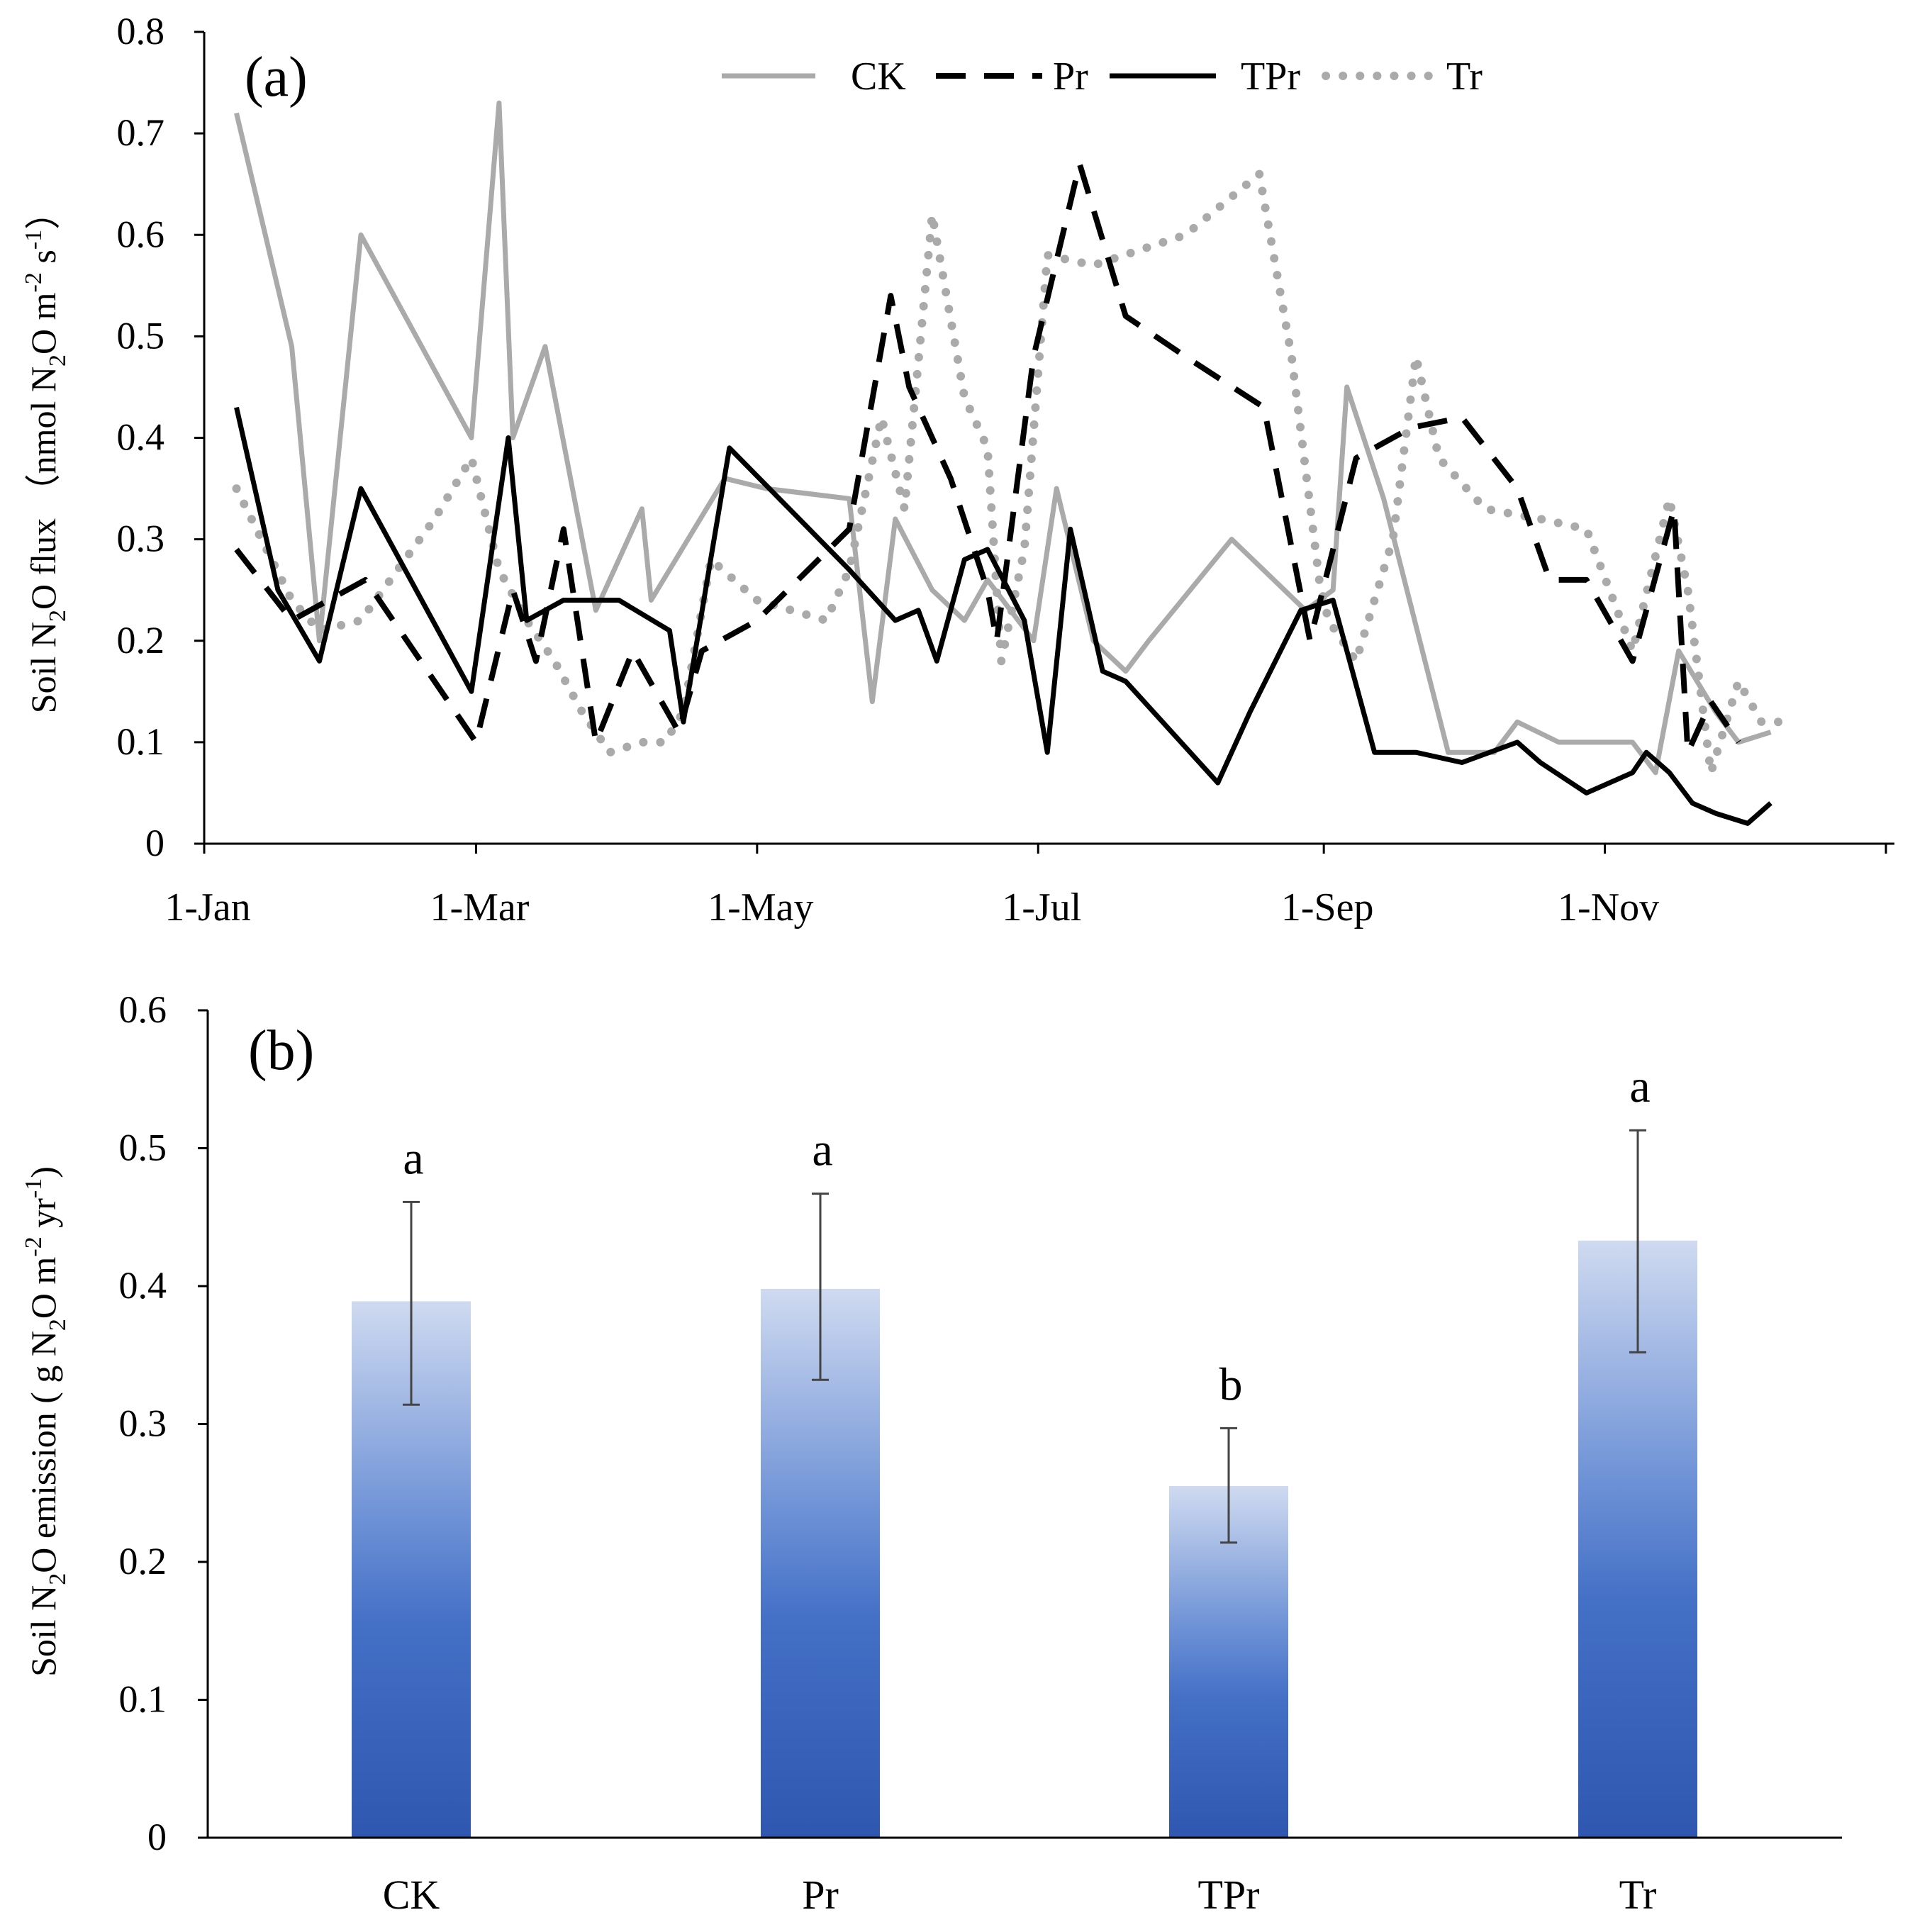 Image resolution: width=1915 pixels, height=1932 pixels. What do you see at coordinates (1270, 77) in the screenshot?
I see `legend-label-tpr: TPr` at bounding box center [1270, 77].